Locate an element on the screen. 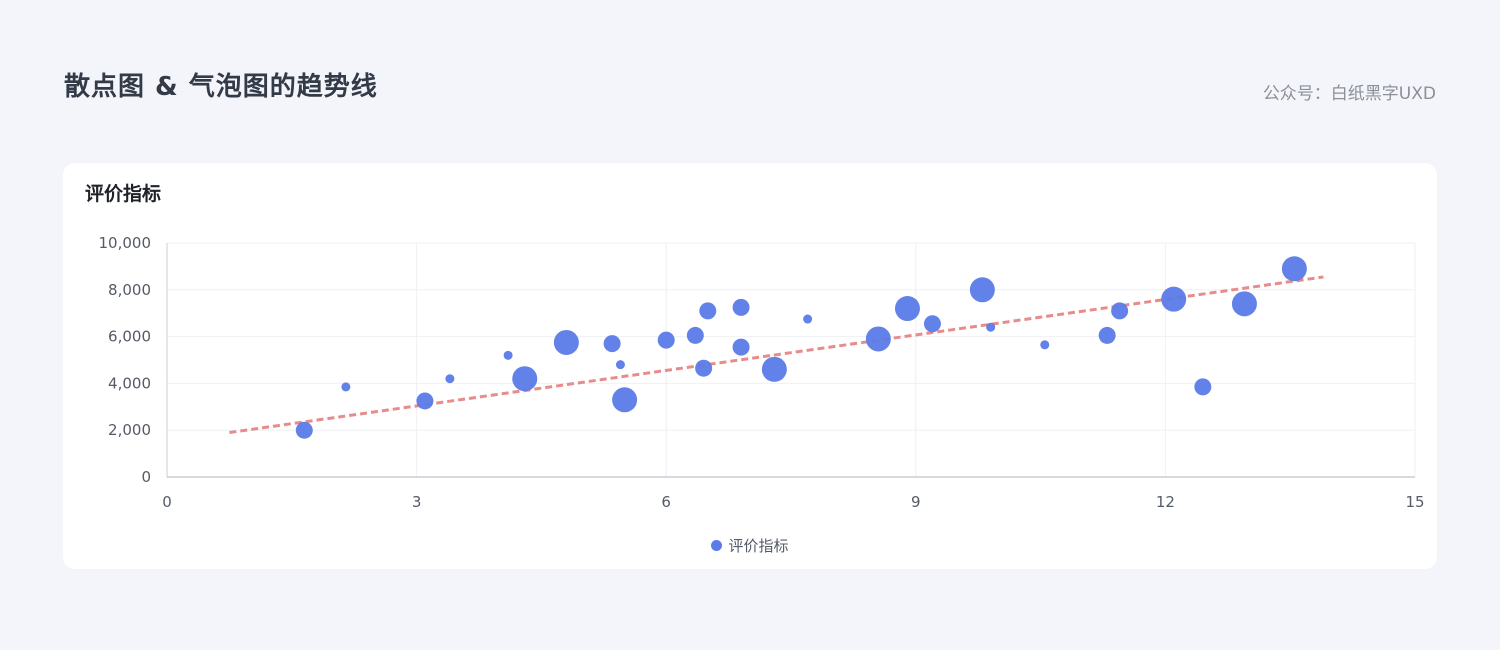 Image resolution: width=1500 pixels, height=650 pixels. chart-card-title: 评价指标 is located at coordinates (123, 194).